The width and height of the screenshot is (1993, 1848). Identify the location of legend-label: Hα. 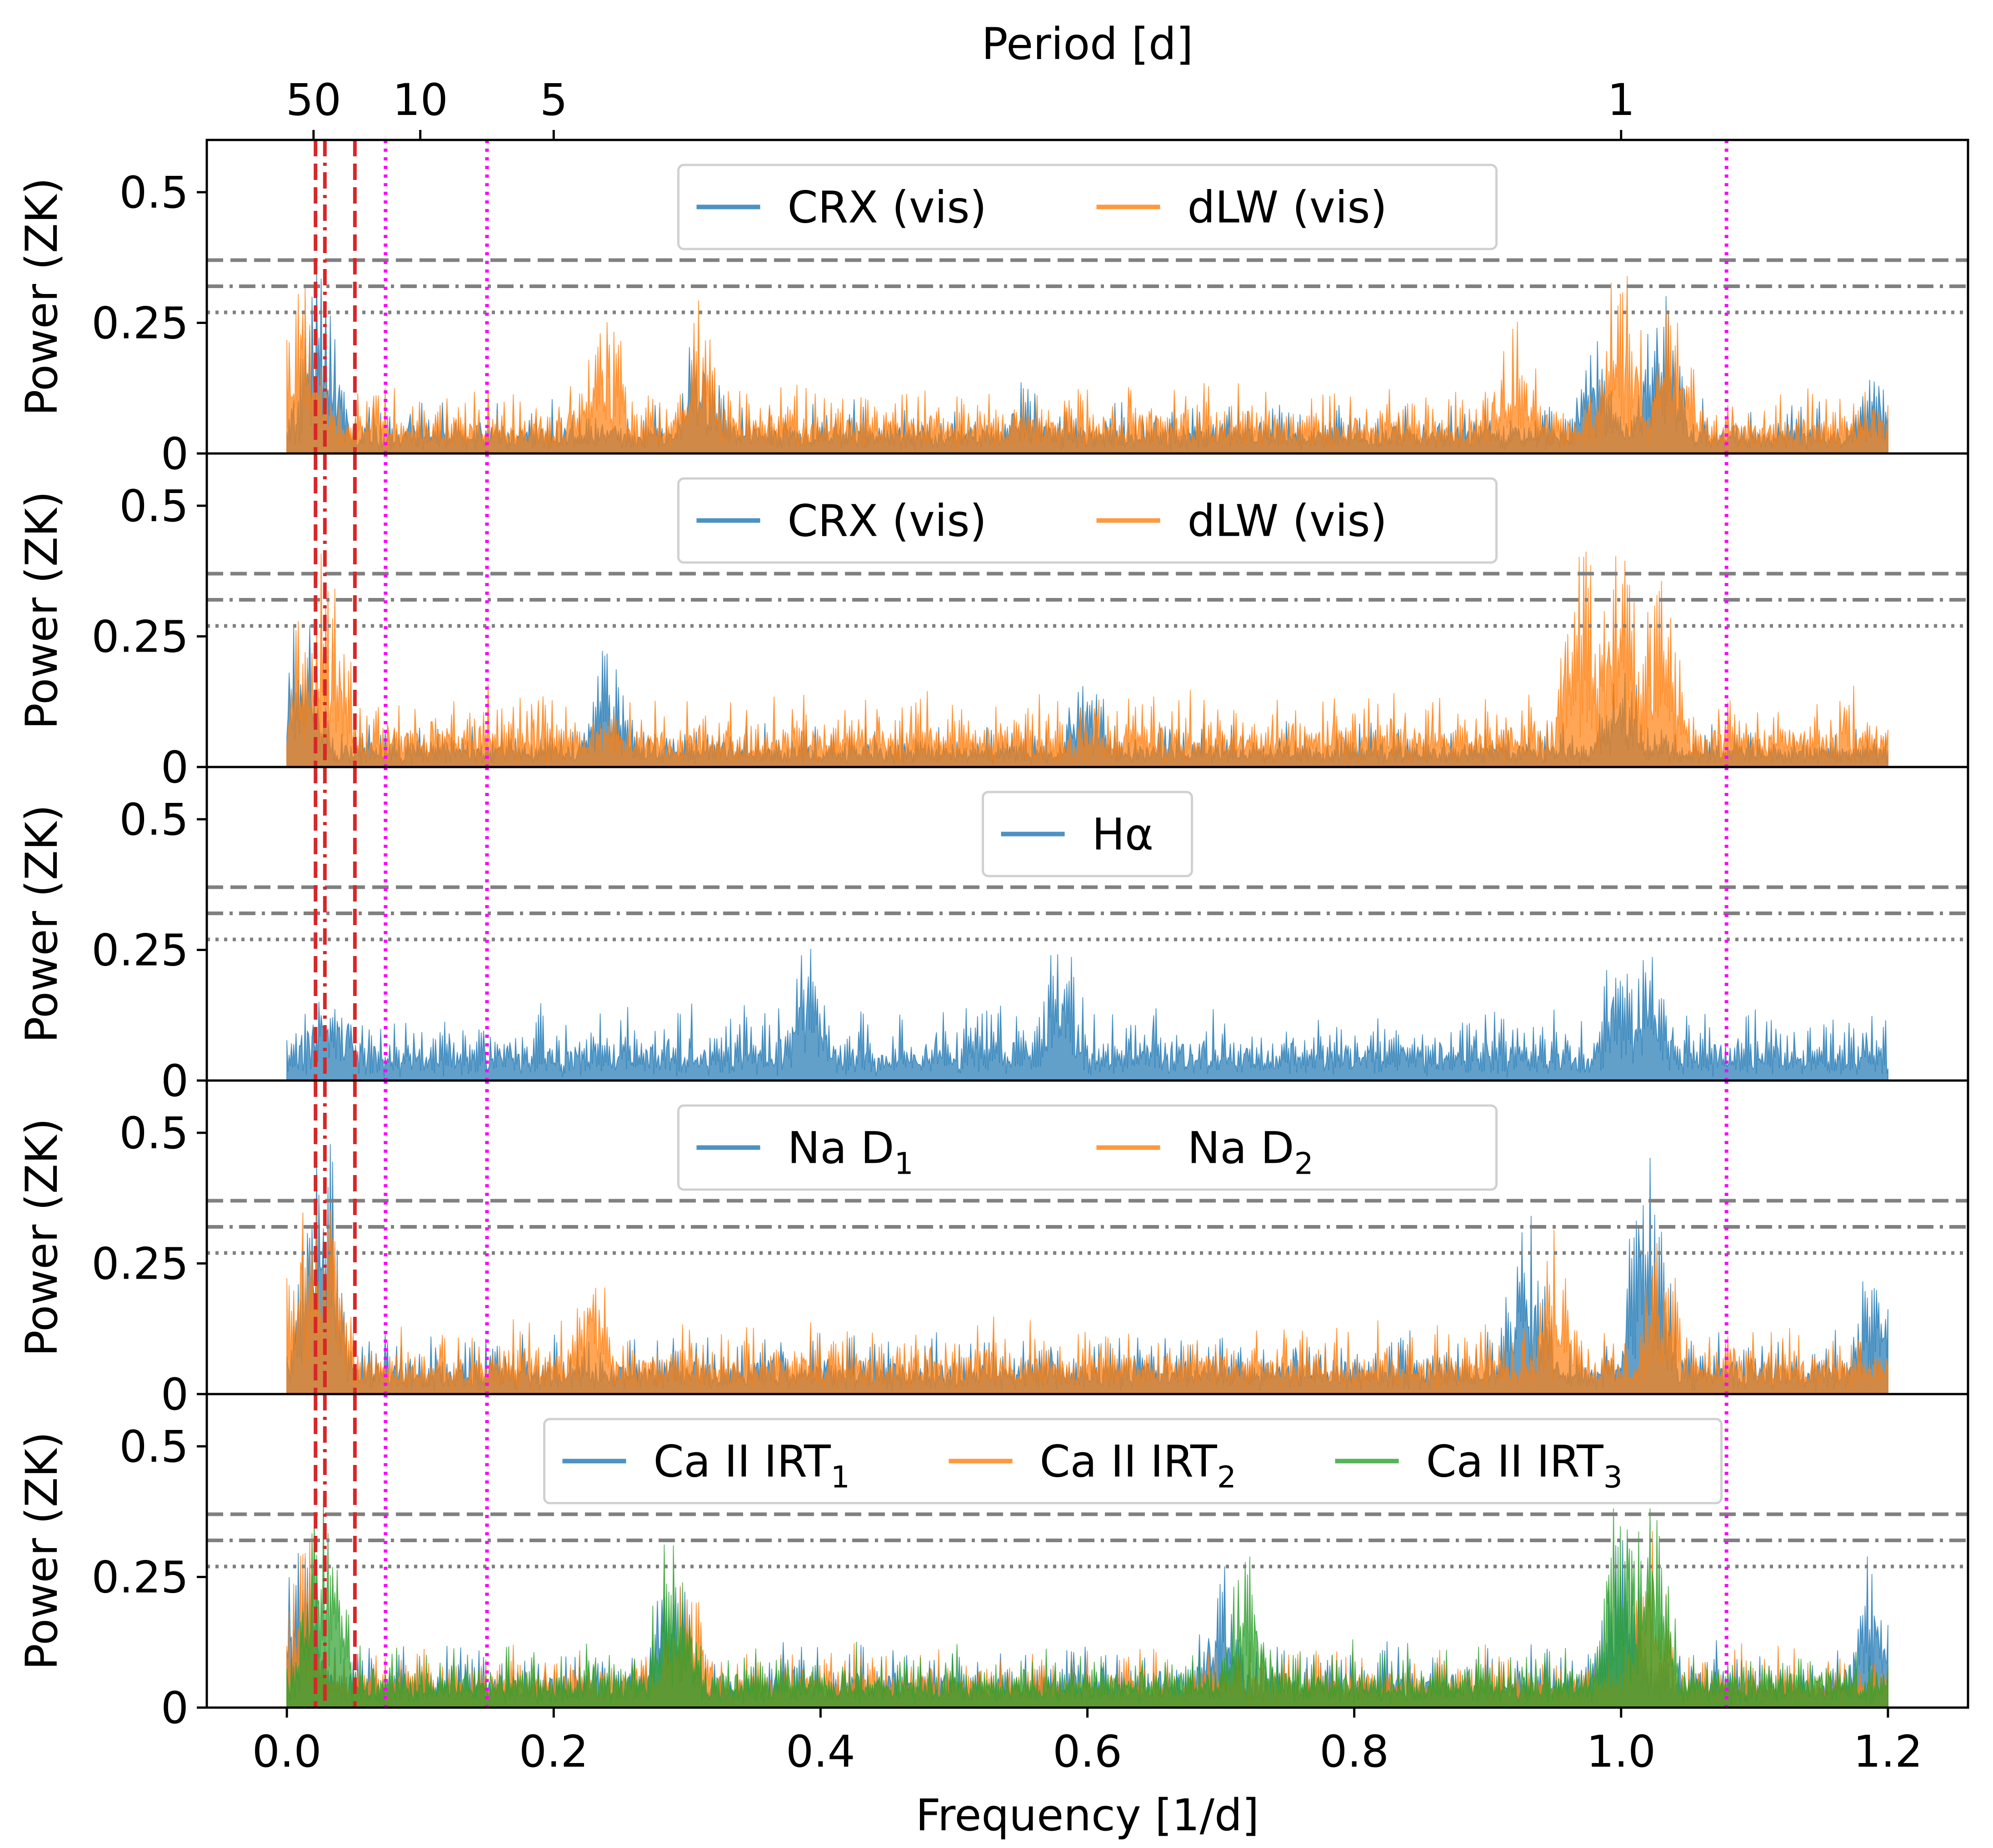
(1123, 835).